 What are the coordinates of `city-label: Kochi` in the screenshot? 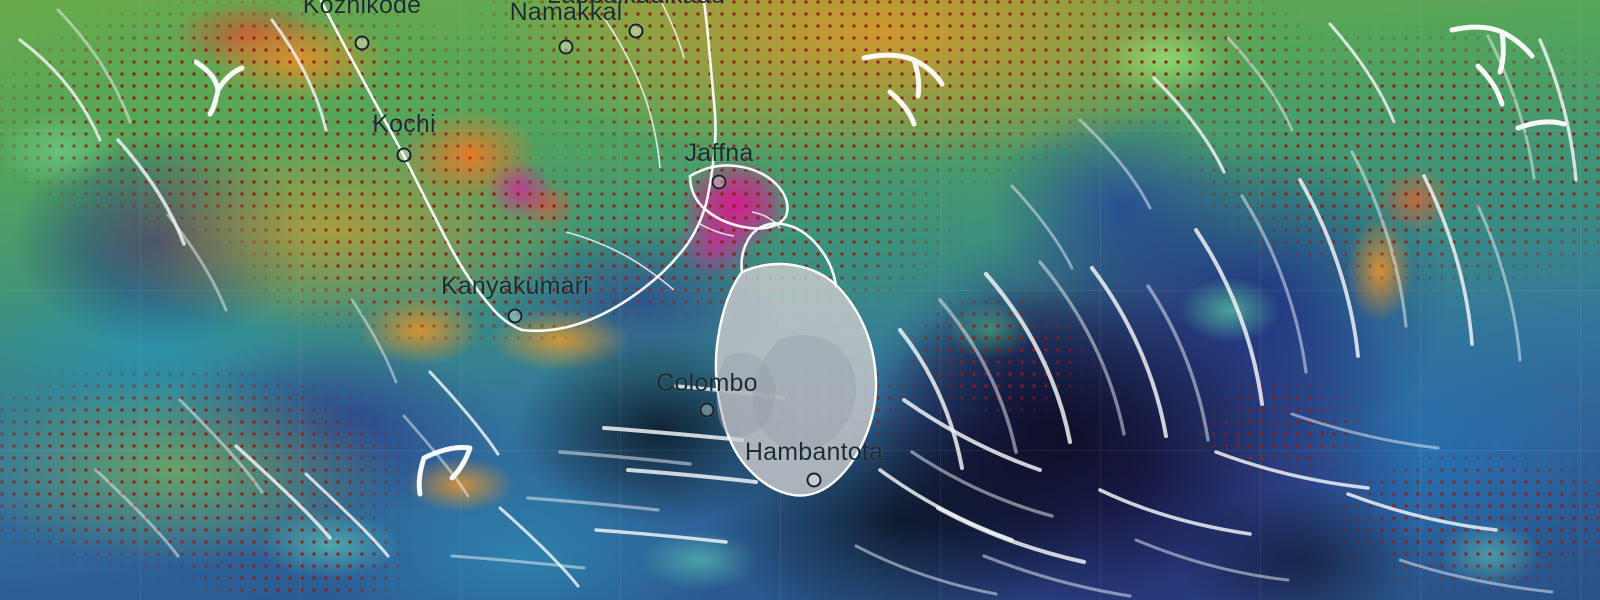 It's located at (404, 124).